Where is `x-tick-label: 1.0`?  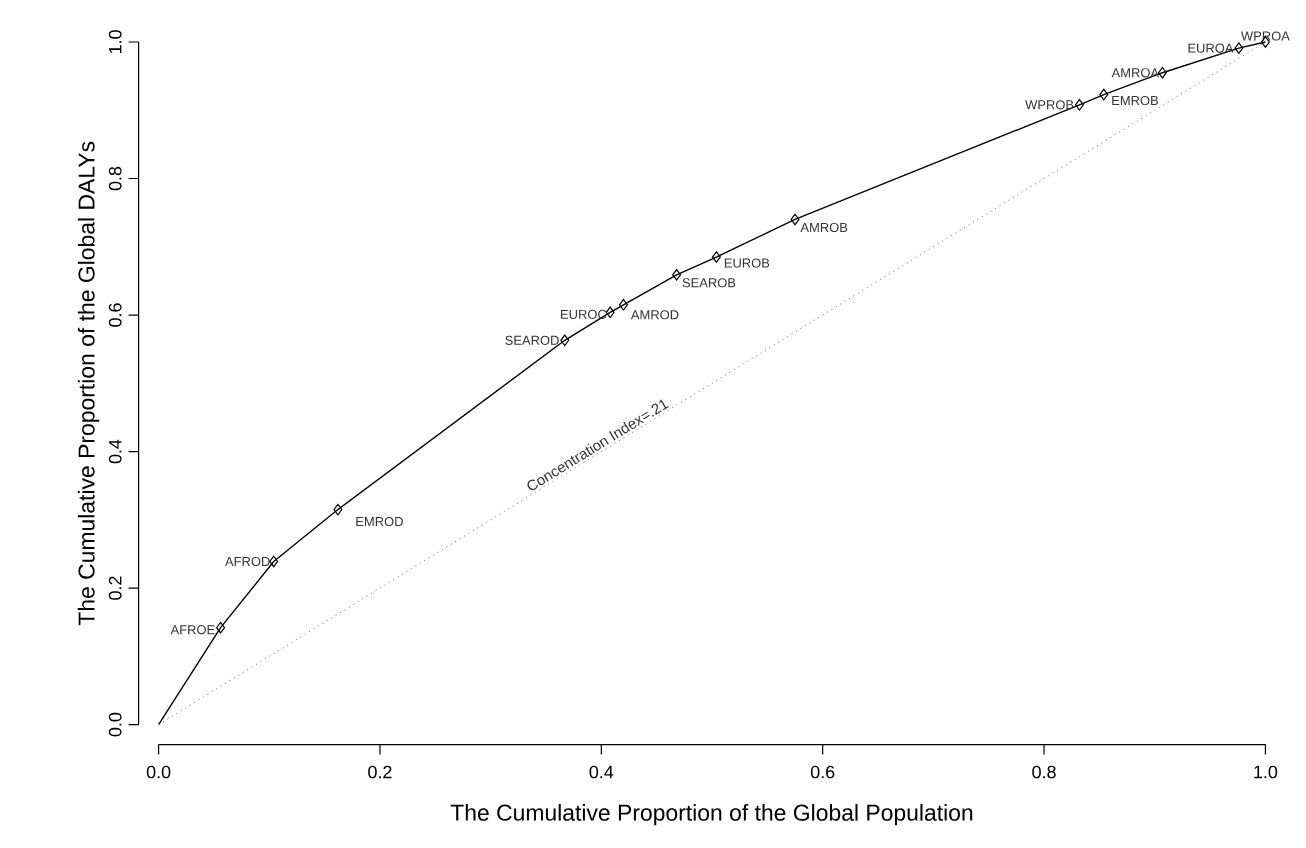
x-tick-label: 1.0 is located at coordinates (1266, 772).